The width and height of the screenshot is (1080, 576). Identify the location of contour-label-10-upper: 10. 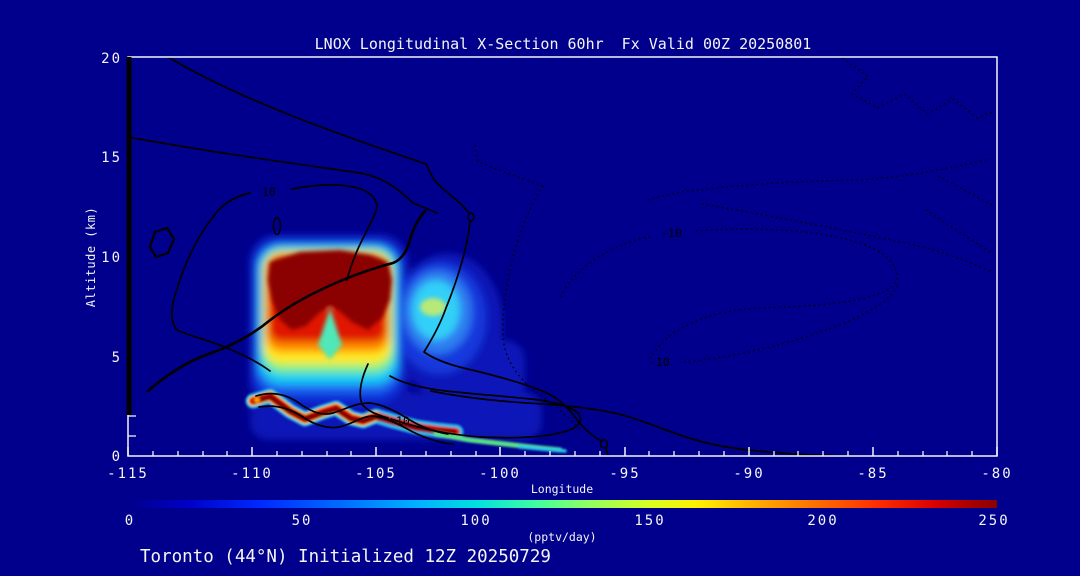
(269, 192).